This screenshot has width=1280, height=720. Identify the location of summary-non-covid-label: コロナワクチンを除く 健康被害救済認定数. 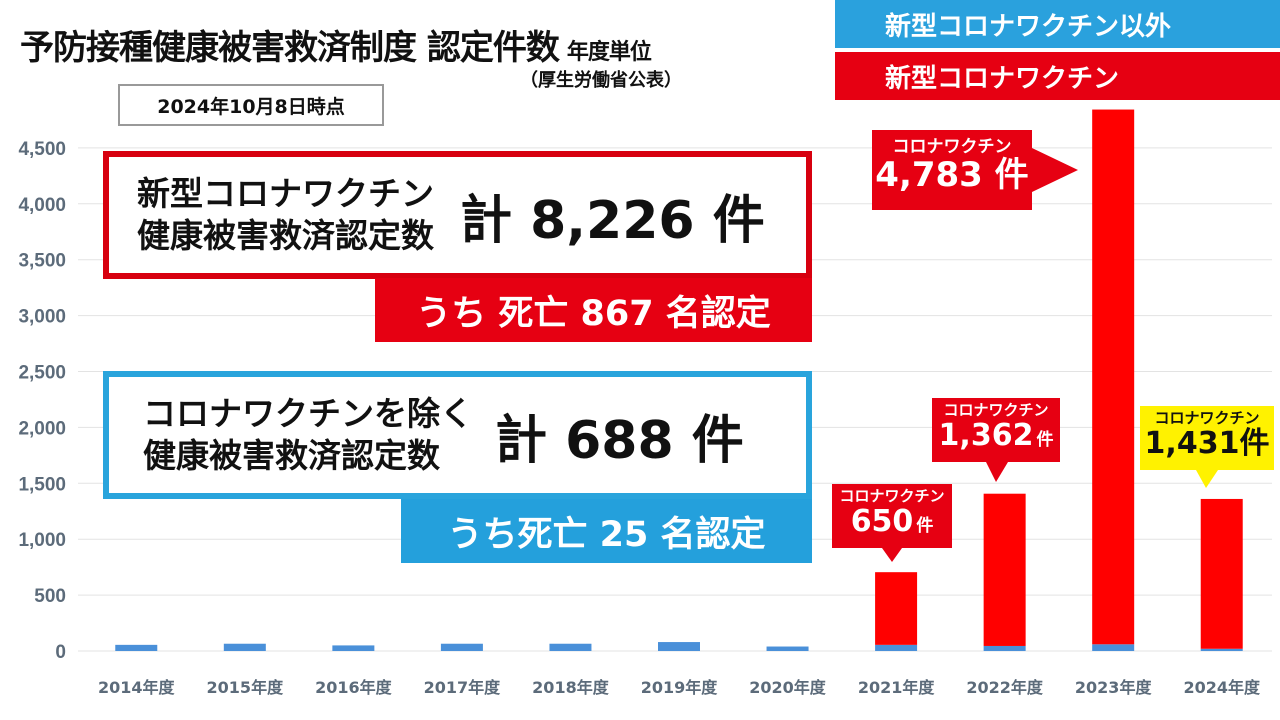
(308, 435).